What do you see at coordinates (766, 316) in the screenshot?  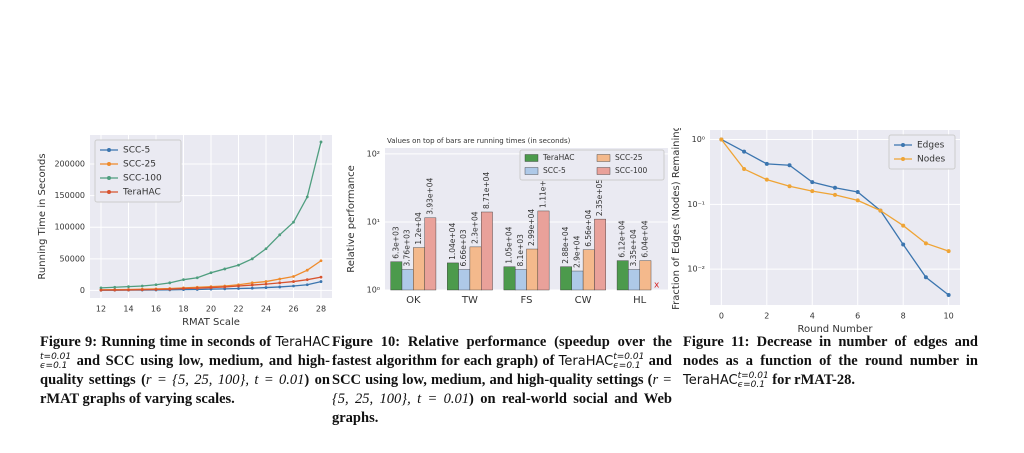 I see `x-tick-label: 2` at bounding box center [766, 316].